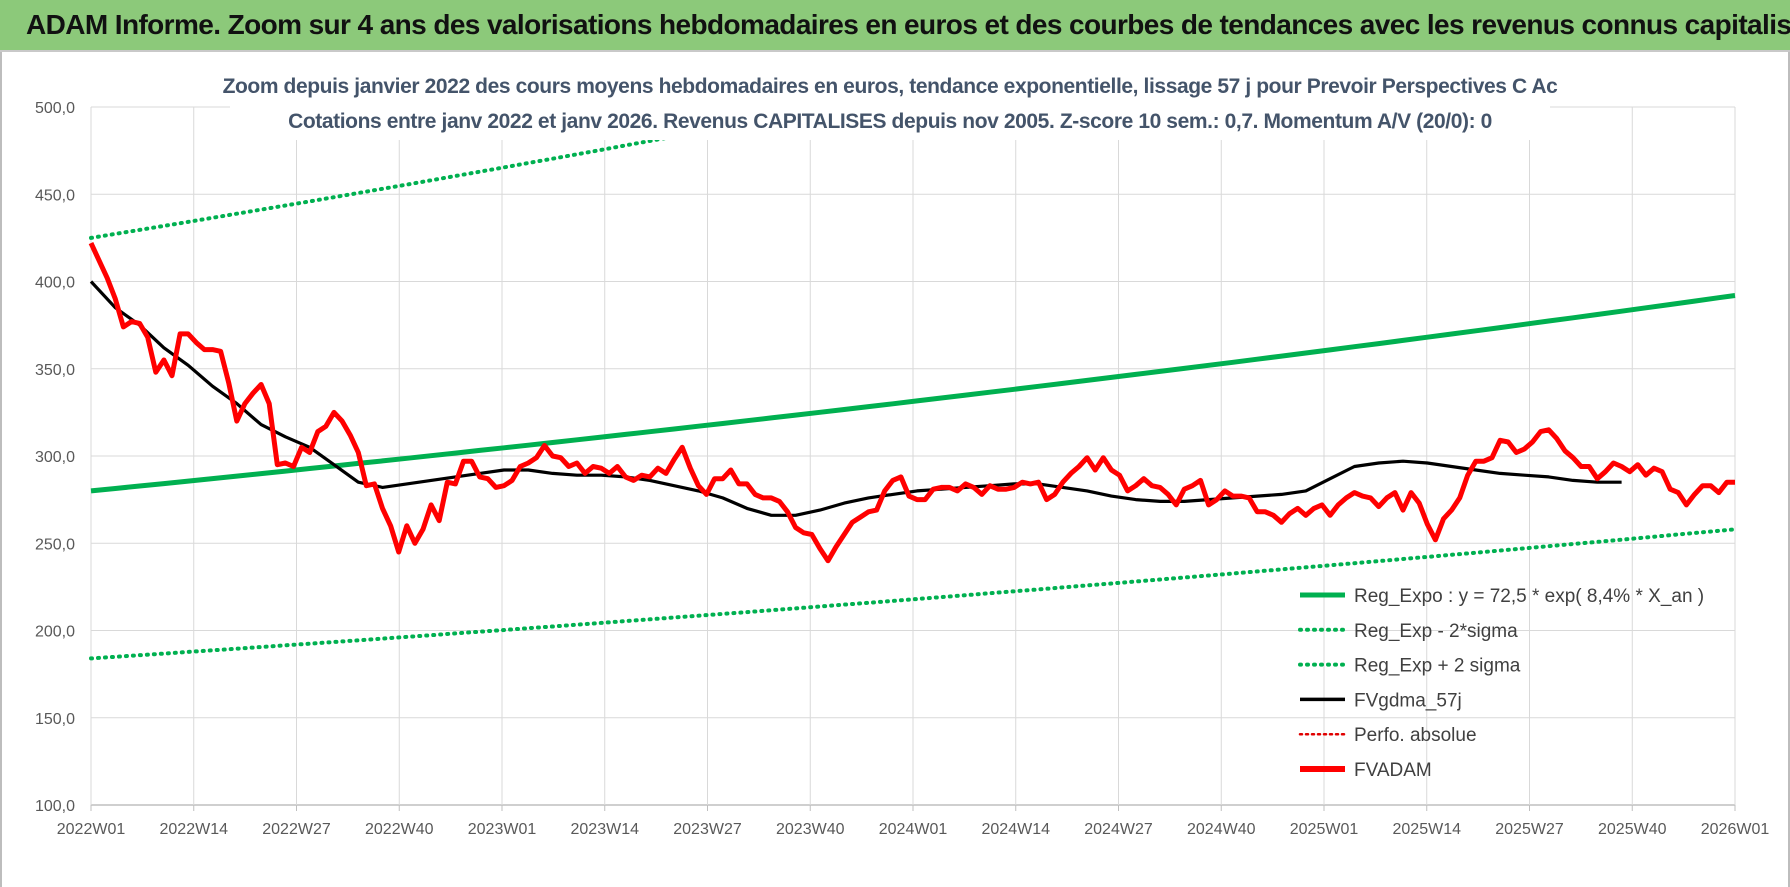  I want to click on y-tick-label: 500,0, so click(55, 108).